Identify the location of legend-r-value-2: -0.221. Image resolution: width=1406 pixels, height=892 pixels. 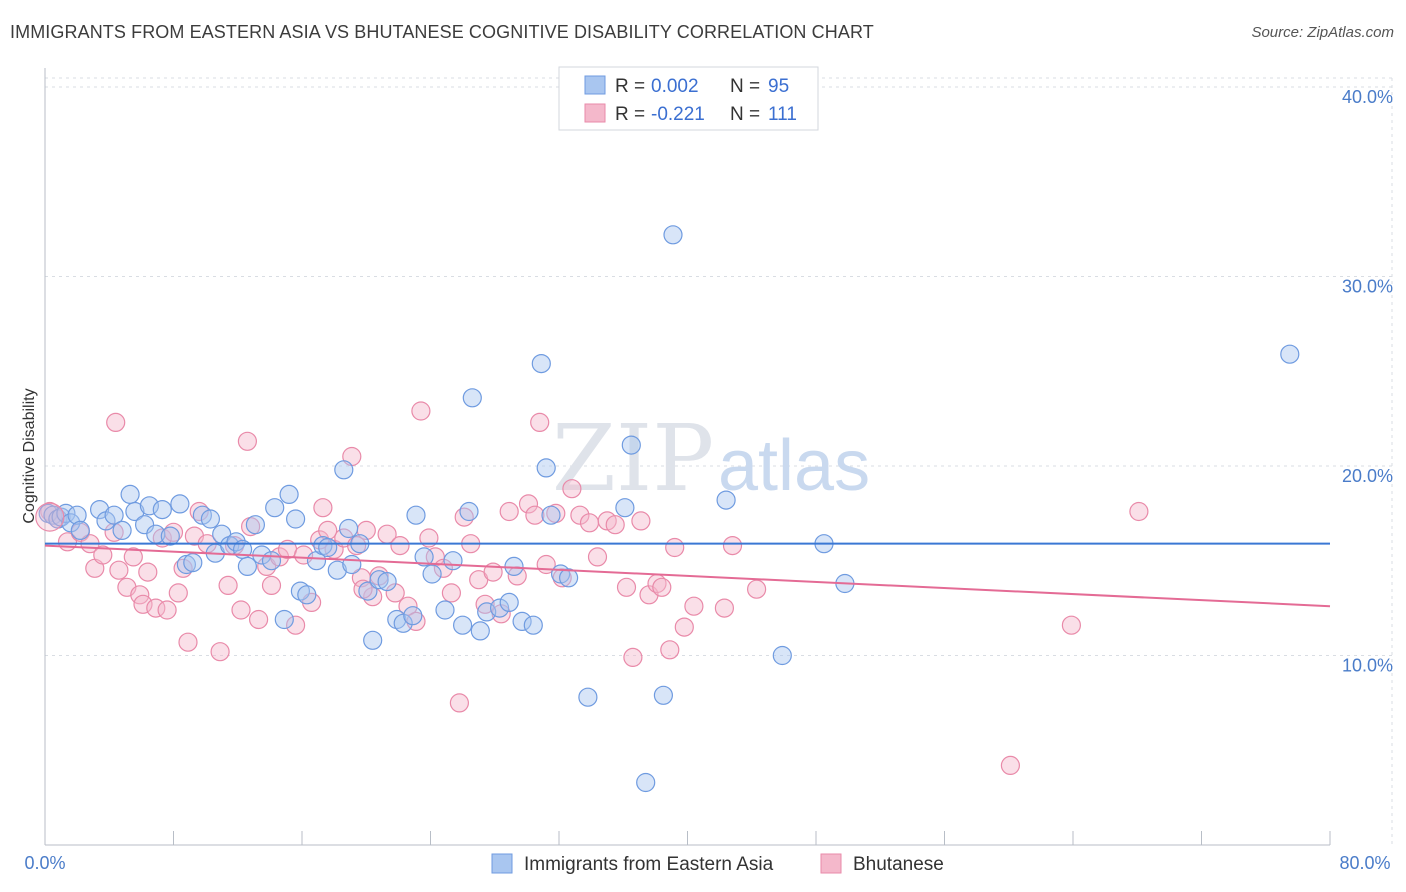
(678, 114).